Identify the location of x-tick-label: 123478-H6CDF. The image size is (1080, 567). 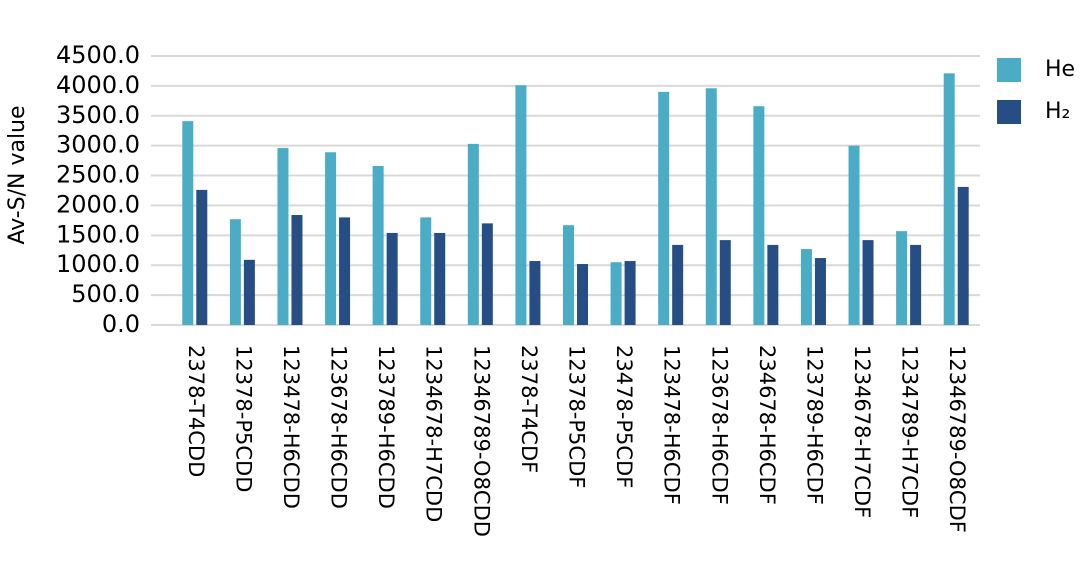
(672, 425).